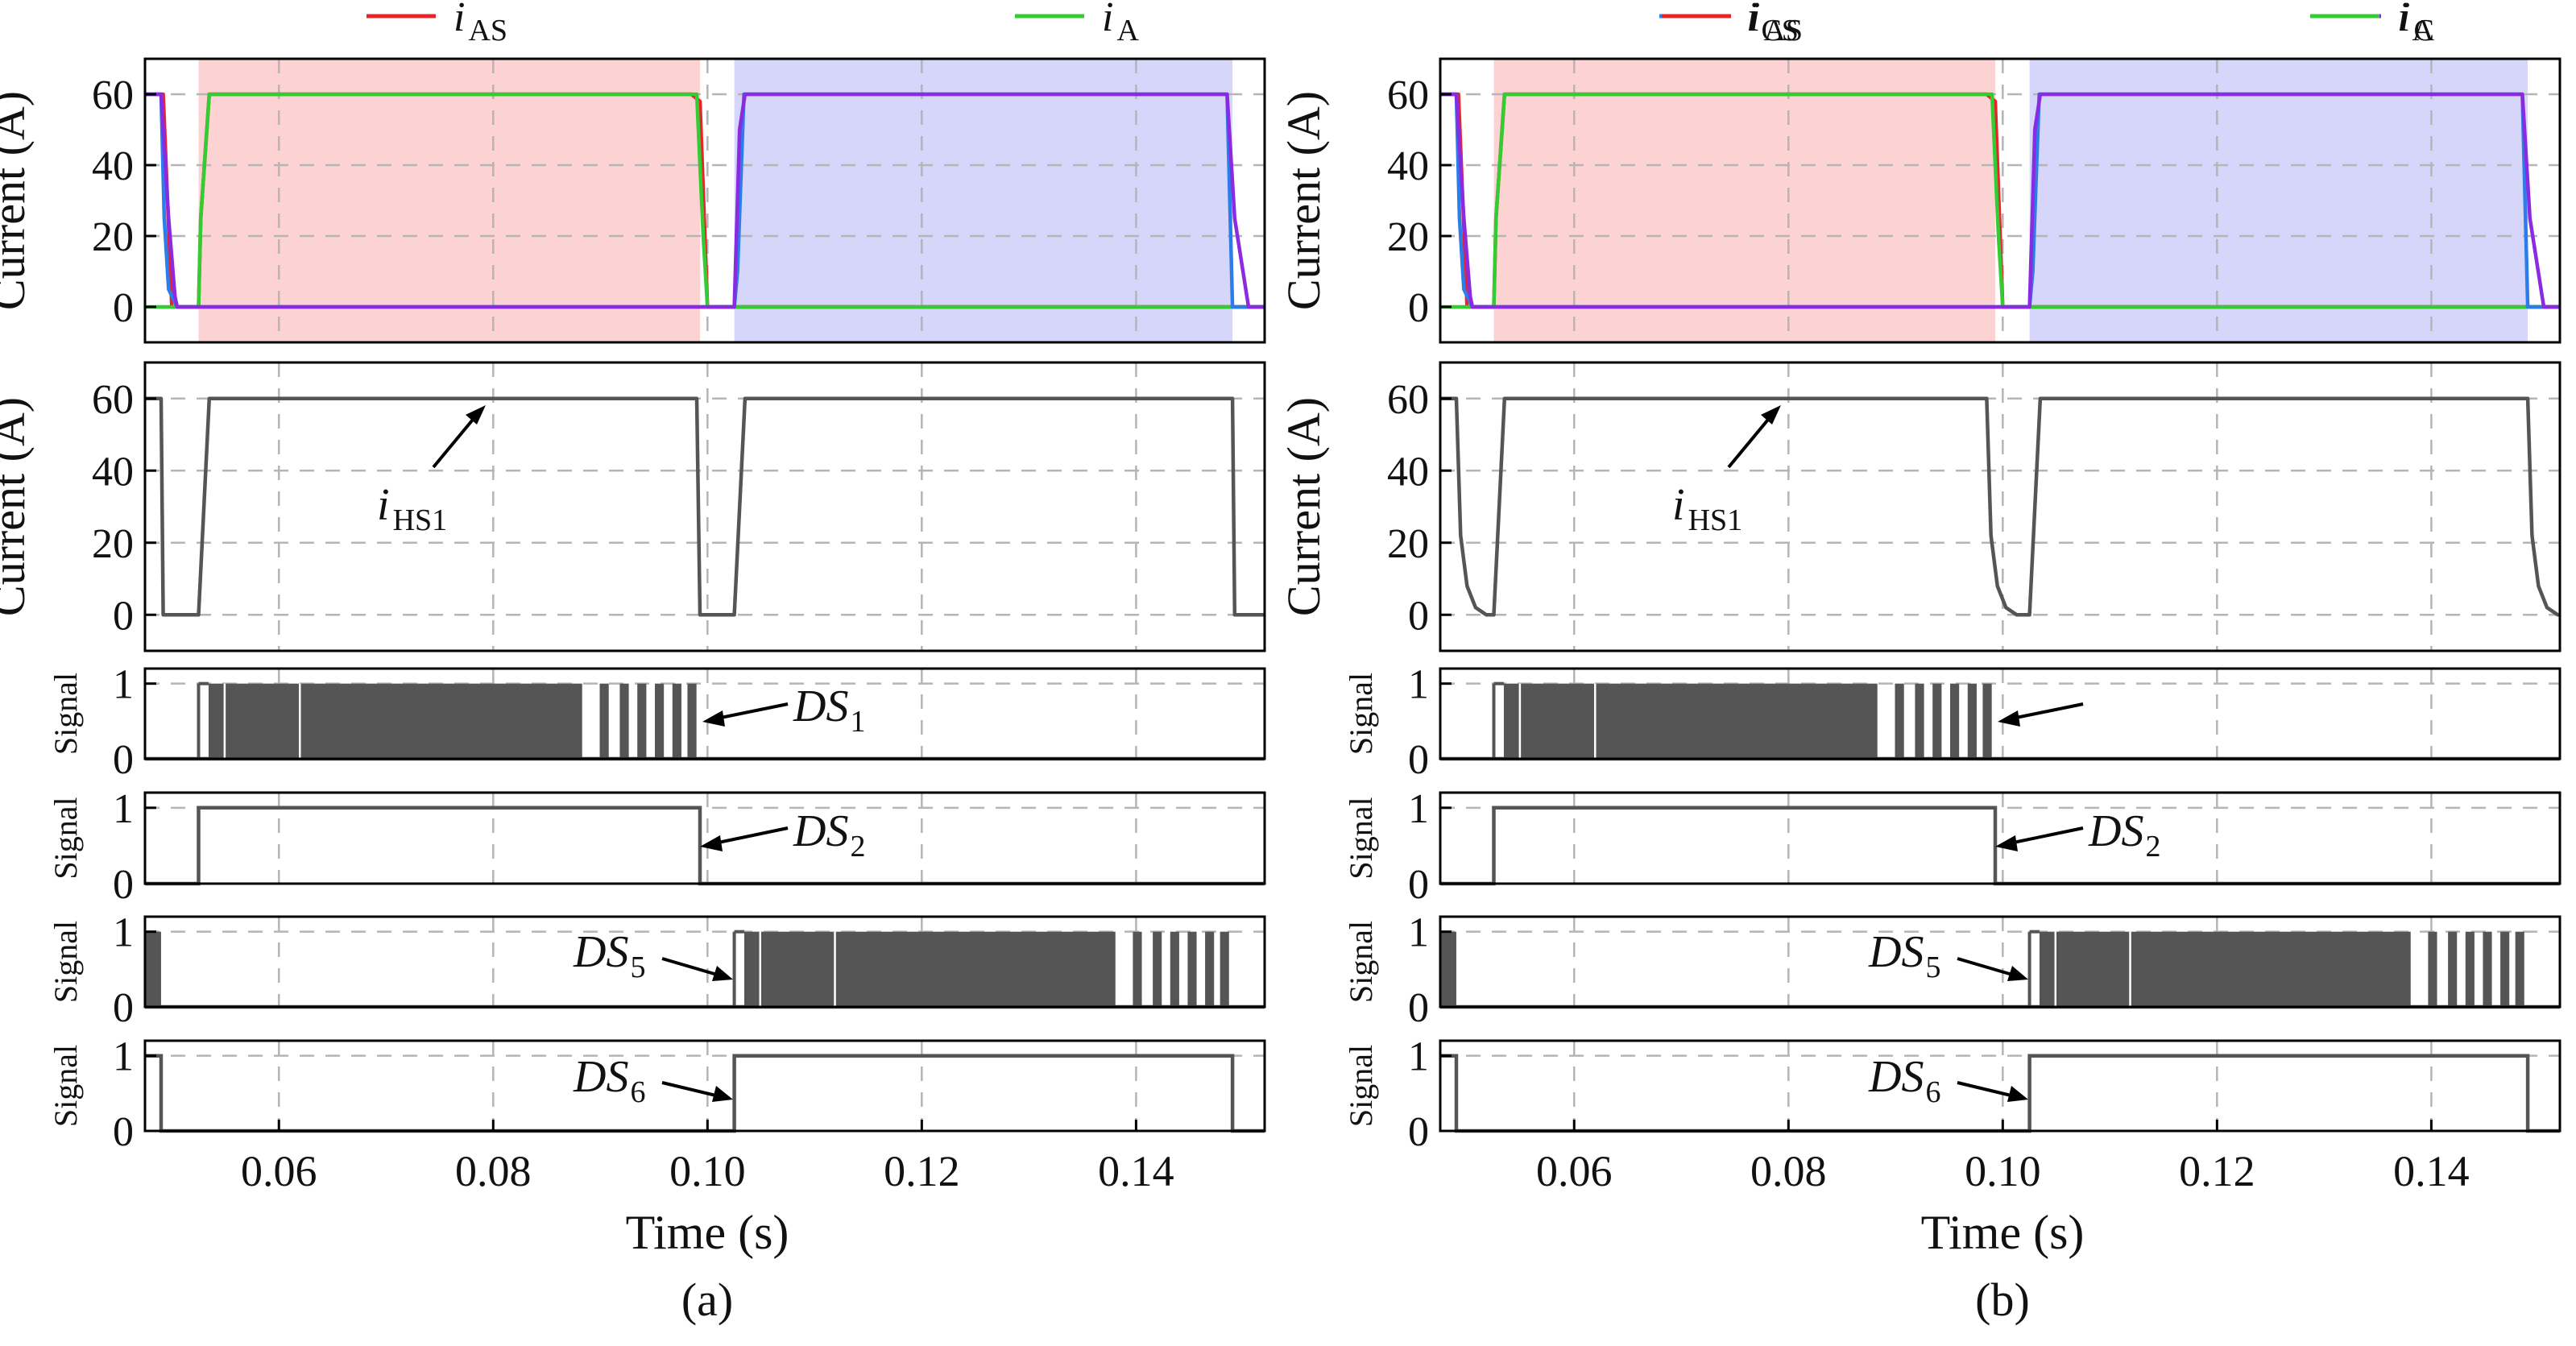 The height and width of the screenshot is (1346, 2576). Describe the element at coordinates (1726, 471) in the screenshot. I see `ihs1-annotation: i HS1` at that location.